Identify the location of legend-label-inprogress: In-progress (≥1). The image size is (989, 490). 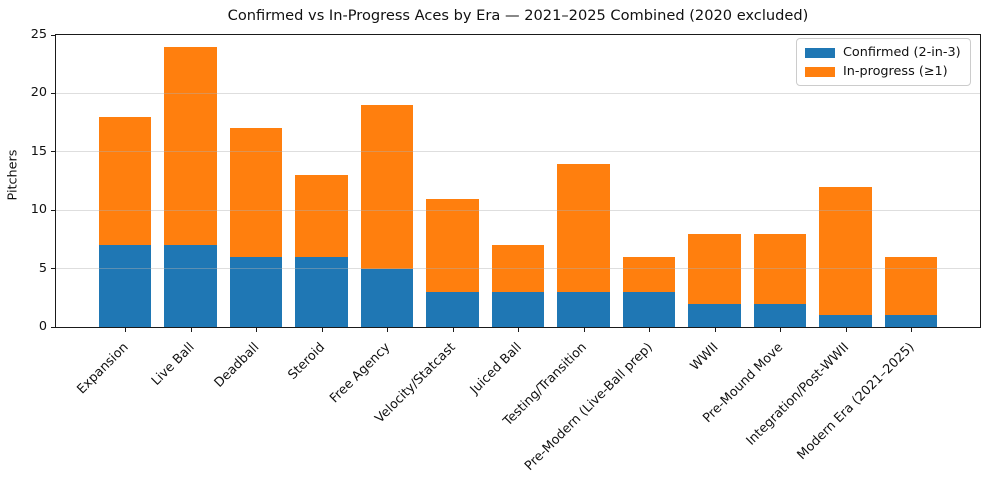
(895, 71).